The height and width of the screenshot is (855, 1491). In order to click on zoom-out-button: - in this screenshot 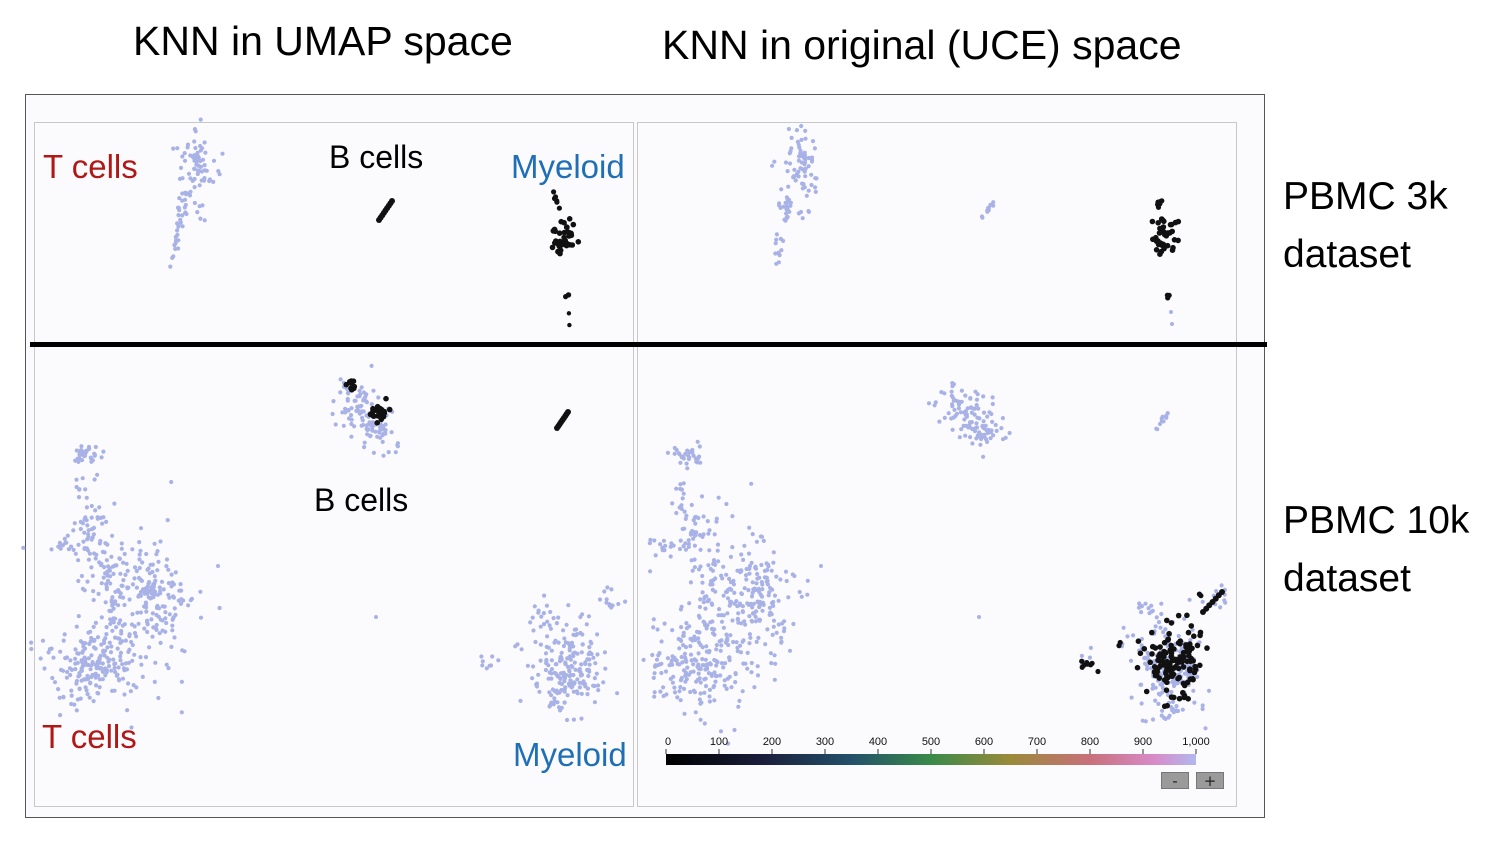, I will do `click(1175, 781)`.